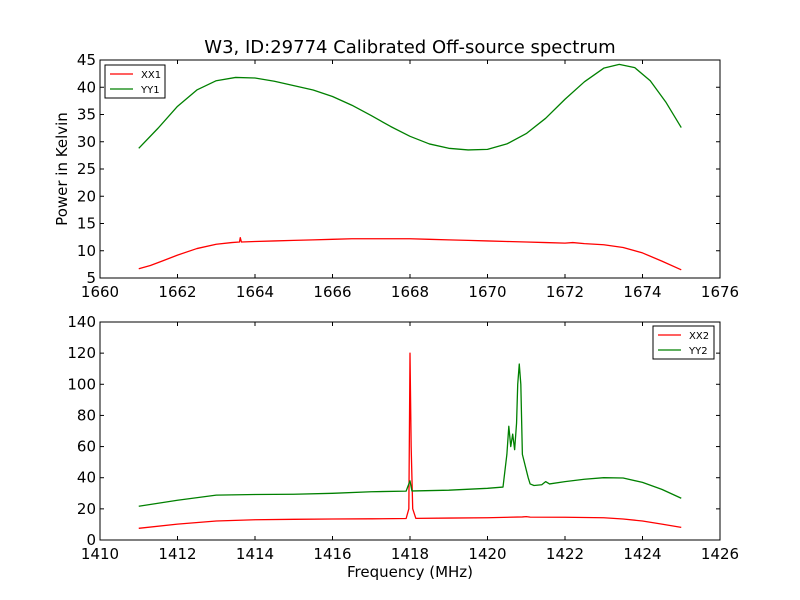 This screenshot has height=600, width=800. What do you see at coordinates (720, 554) in the screenshot?
I see `x-tick-label: 1426` at bounding box center [720, 554].